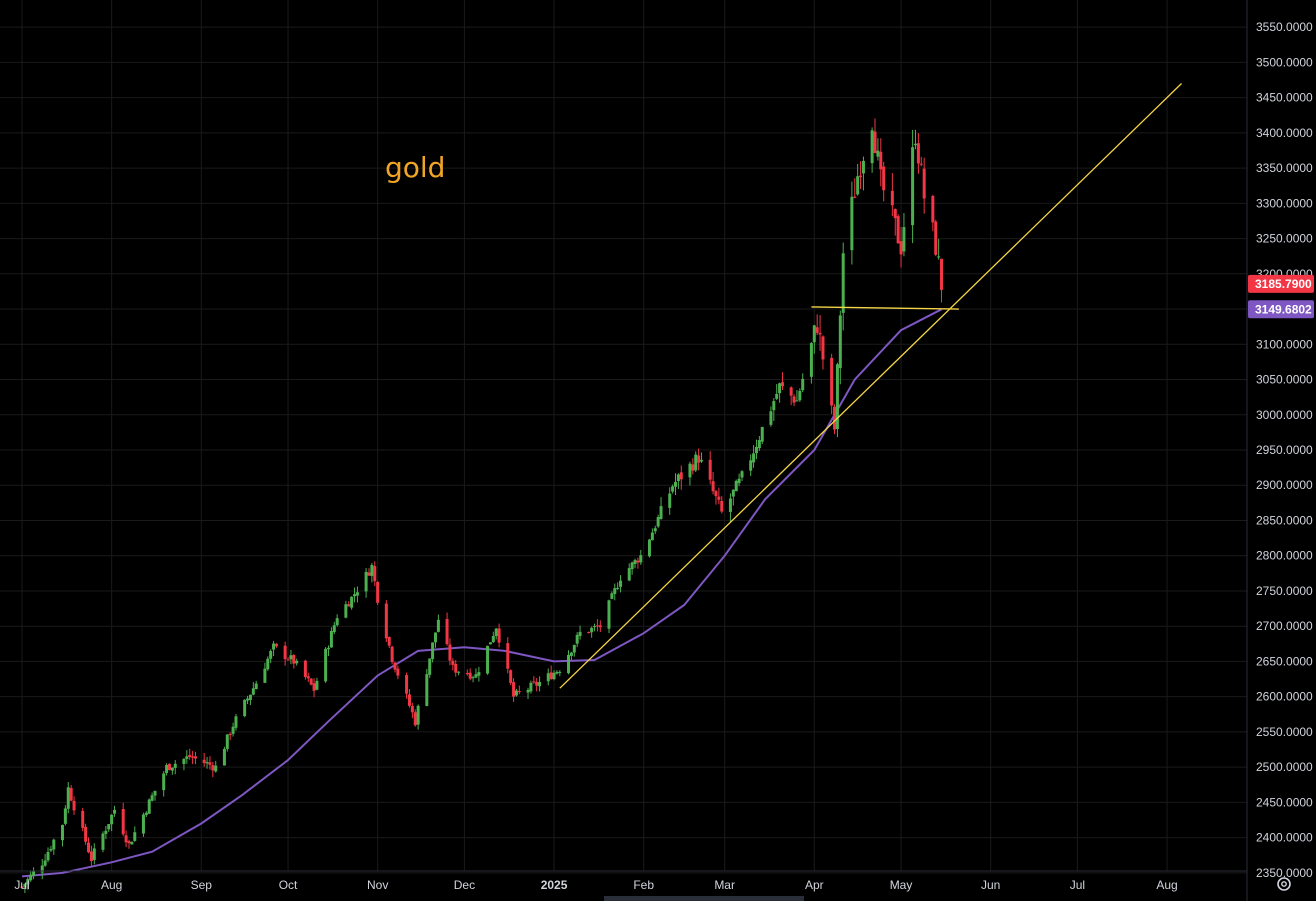 This screenshot has width=1316, height=901. Describe the element at coordinates (1284, 884) in the screenshot. I see `gear-icon` at that location.